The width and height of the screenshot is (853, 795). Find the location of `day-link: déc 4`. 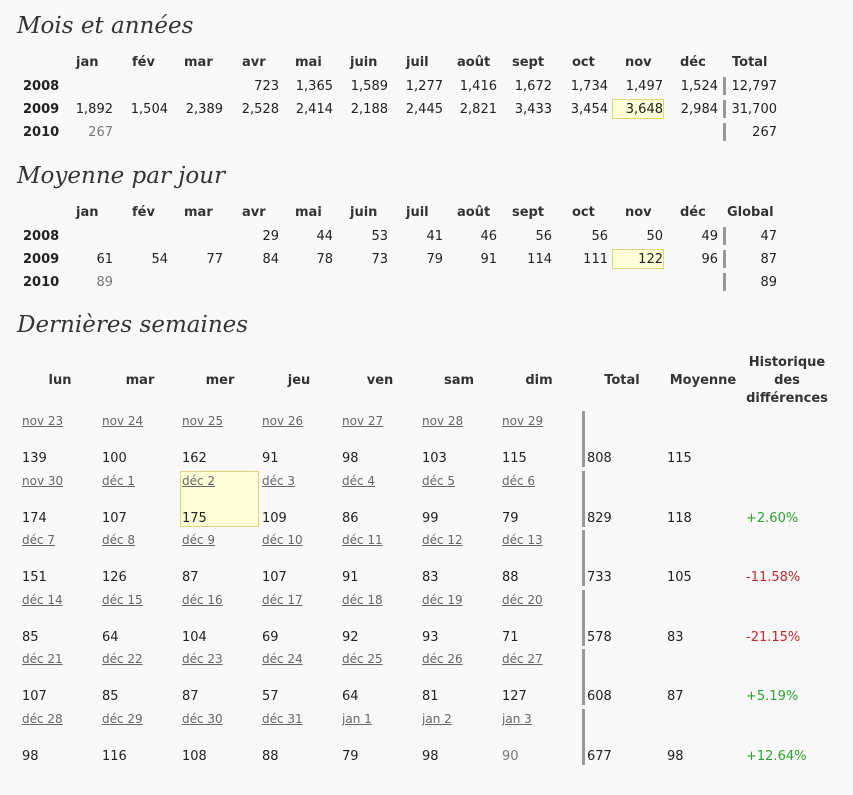

day-link: déc 4 is located at coordinates (359, 480).